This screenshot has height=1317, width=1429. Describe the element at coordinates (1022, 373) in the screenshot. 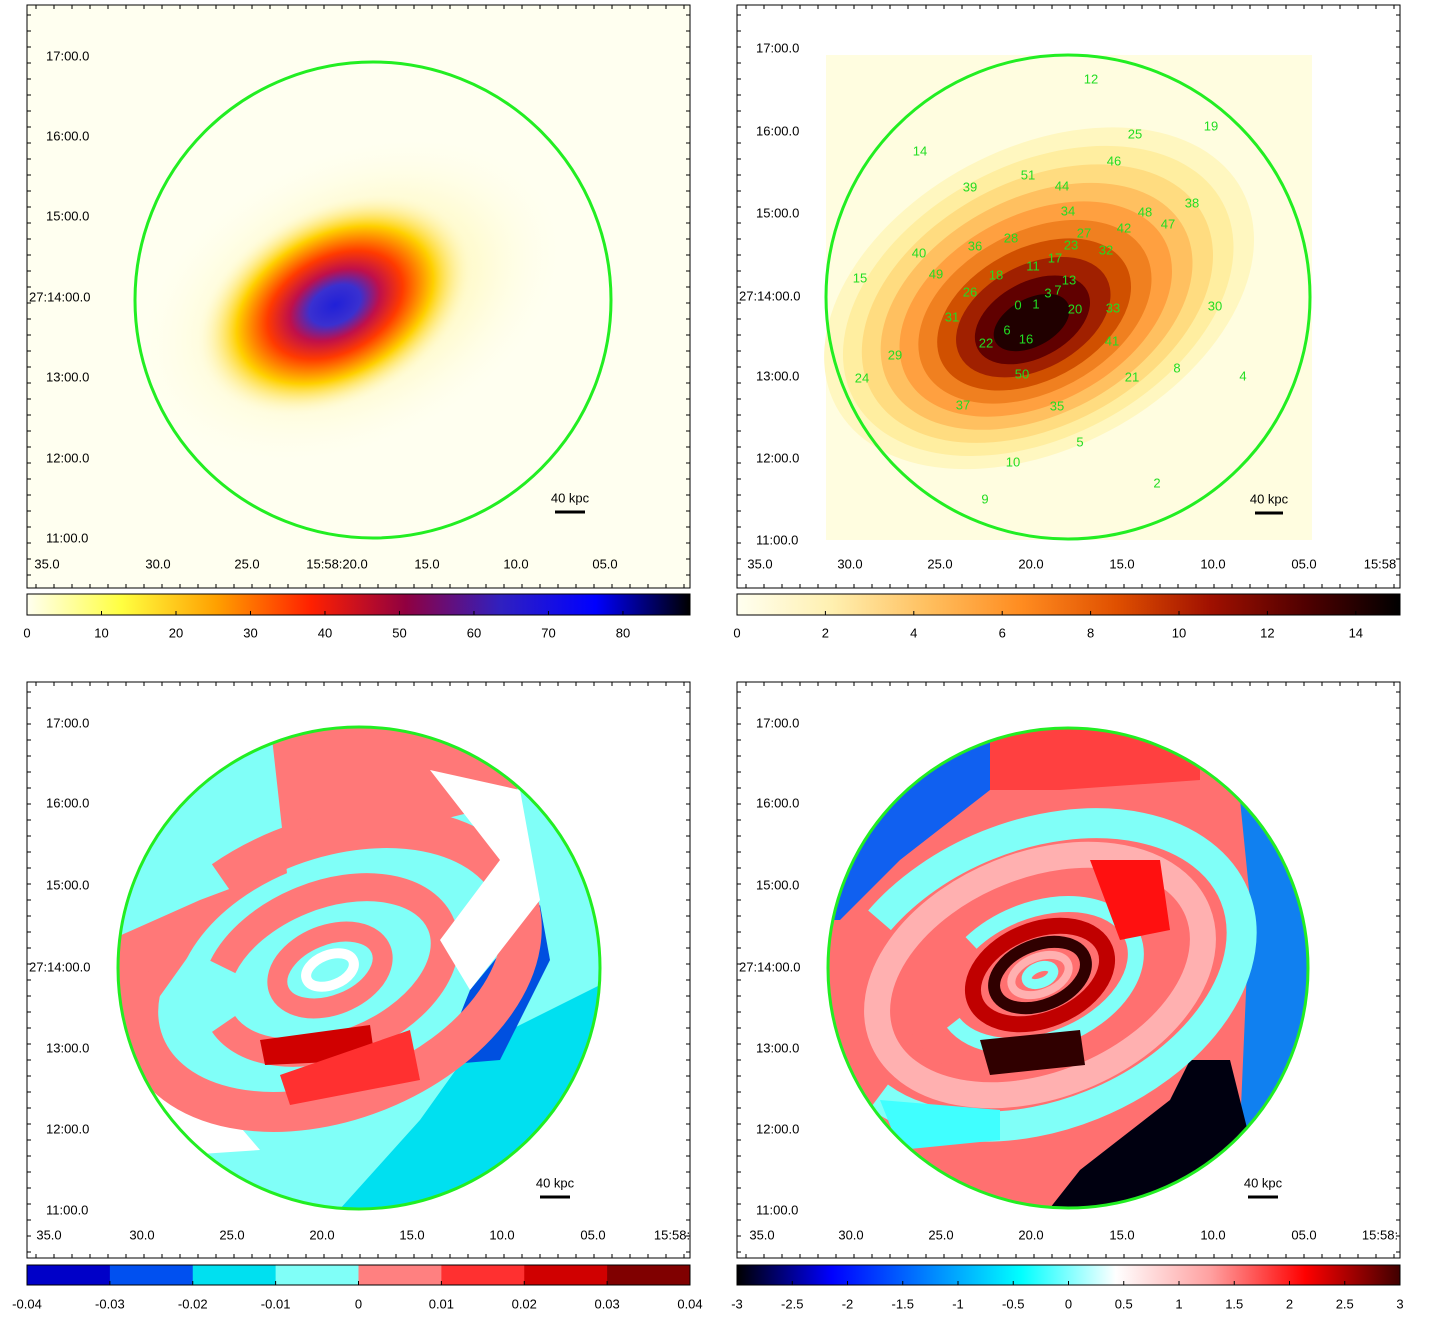

I see `bin-label: 50` at that location.